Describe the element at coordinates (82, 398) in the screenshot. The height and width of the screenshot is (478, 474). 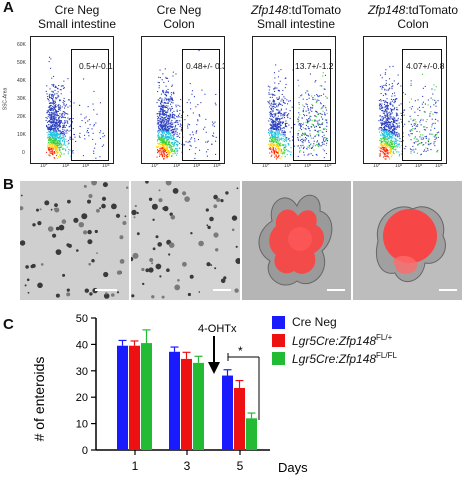
I see `y-tick-label: 20` at that location.